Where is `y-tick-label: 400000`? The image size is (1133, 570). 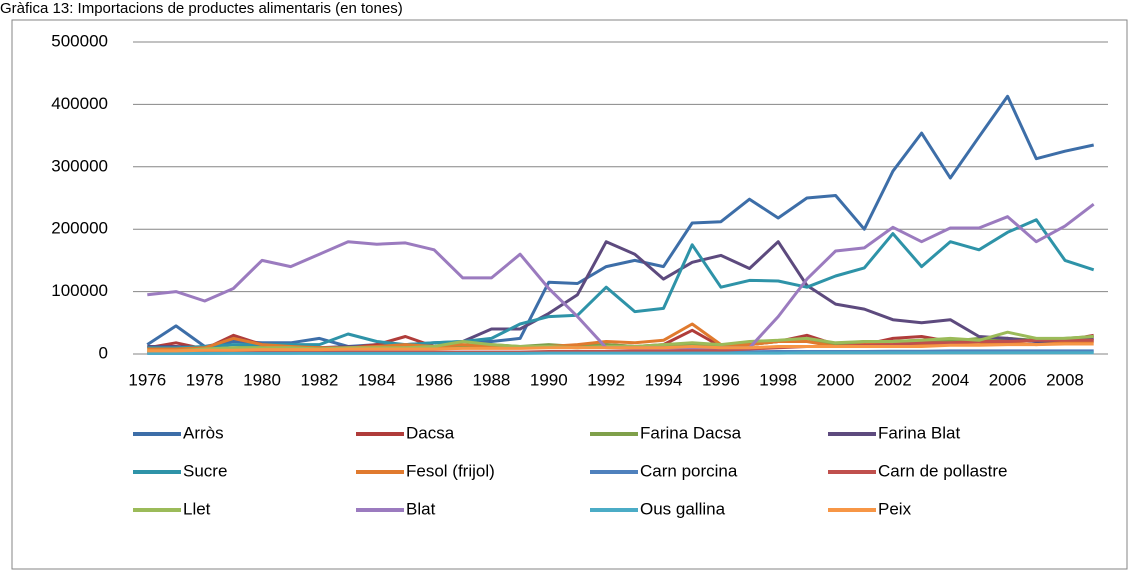 y-tick-label: 400000 is located at coordinates (79, 103).